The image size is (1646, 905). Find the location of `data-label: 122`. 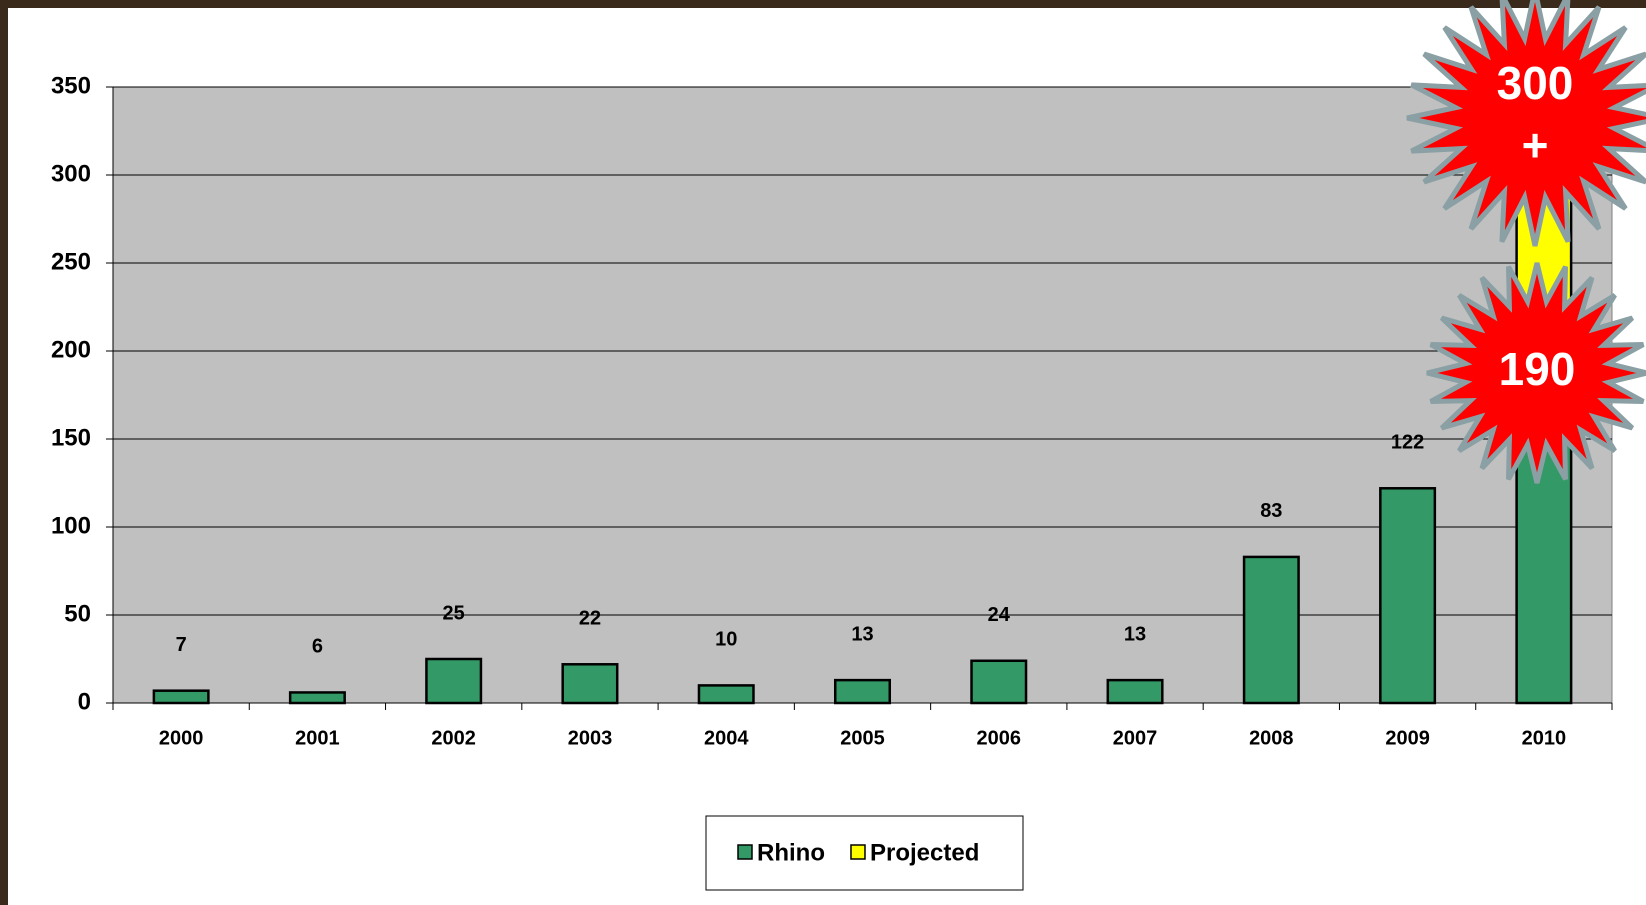

data-label: 122 is located at coordinates (1407, 443).